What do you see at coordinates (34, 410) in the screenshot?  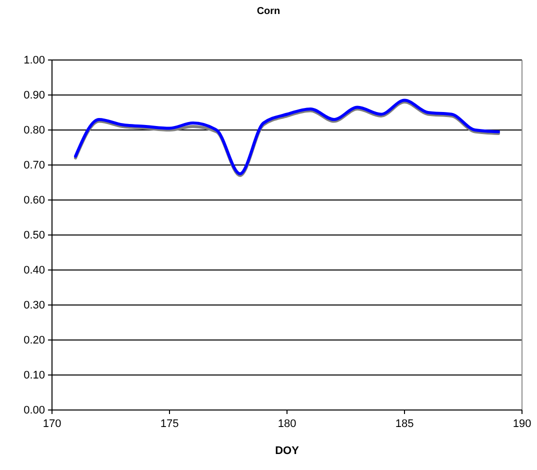 I see `y-tick-label: 0.00` at bounding box center [34, 410].